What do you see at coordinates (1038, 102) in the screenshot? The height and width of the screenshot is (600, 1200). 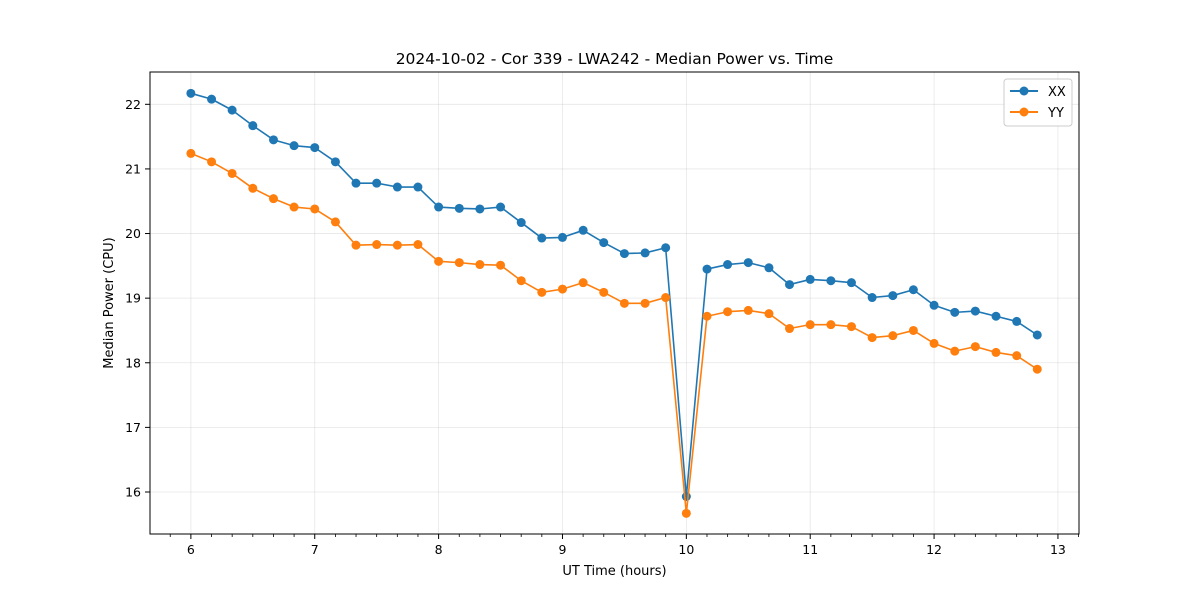 I see `legend: XX YY` at bounding box center [1038, 102].